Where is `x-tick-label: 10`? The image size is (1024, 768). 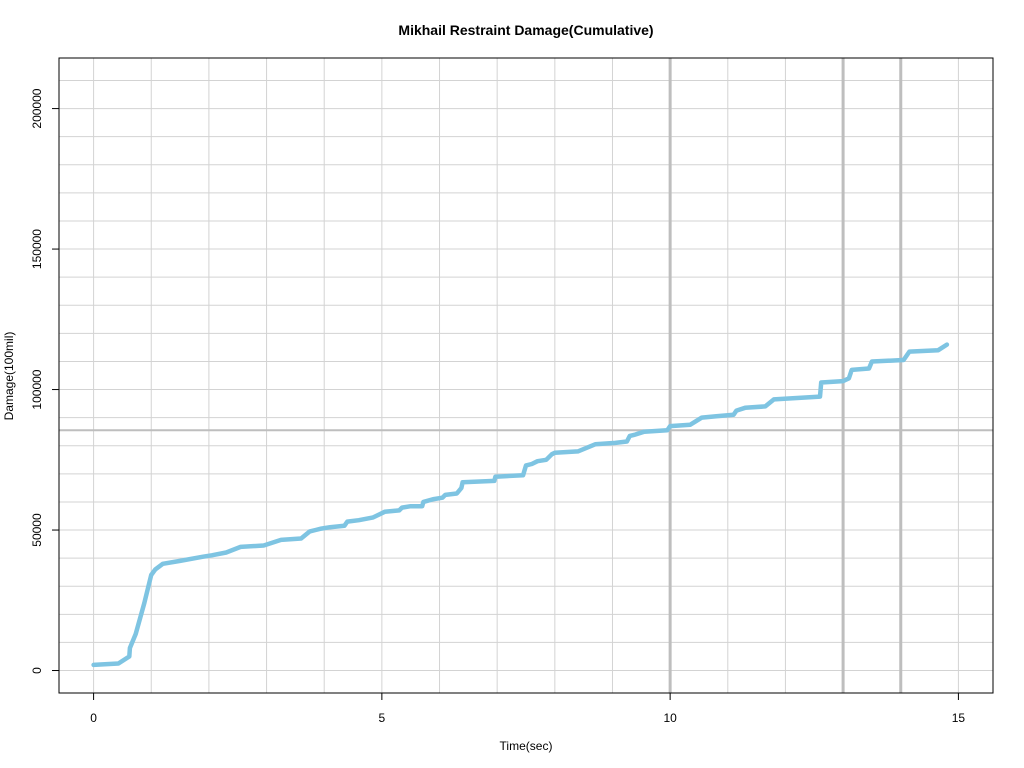
x-tick-label: 10 is located at coordinates (670, 718).